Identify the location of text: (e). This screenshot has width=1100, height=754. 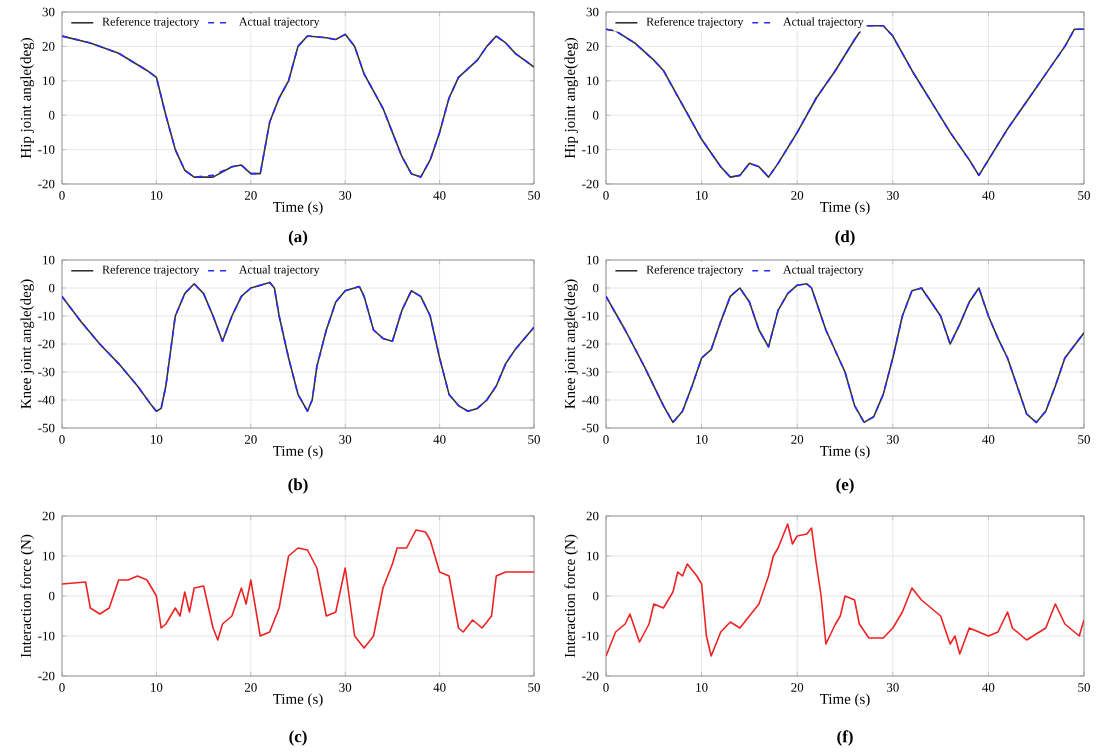
(845, 486).